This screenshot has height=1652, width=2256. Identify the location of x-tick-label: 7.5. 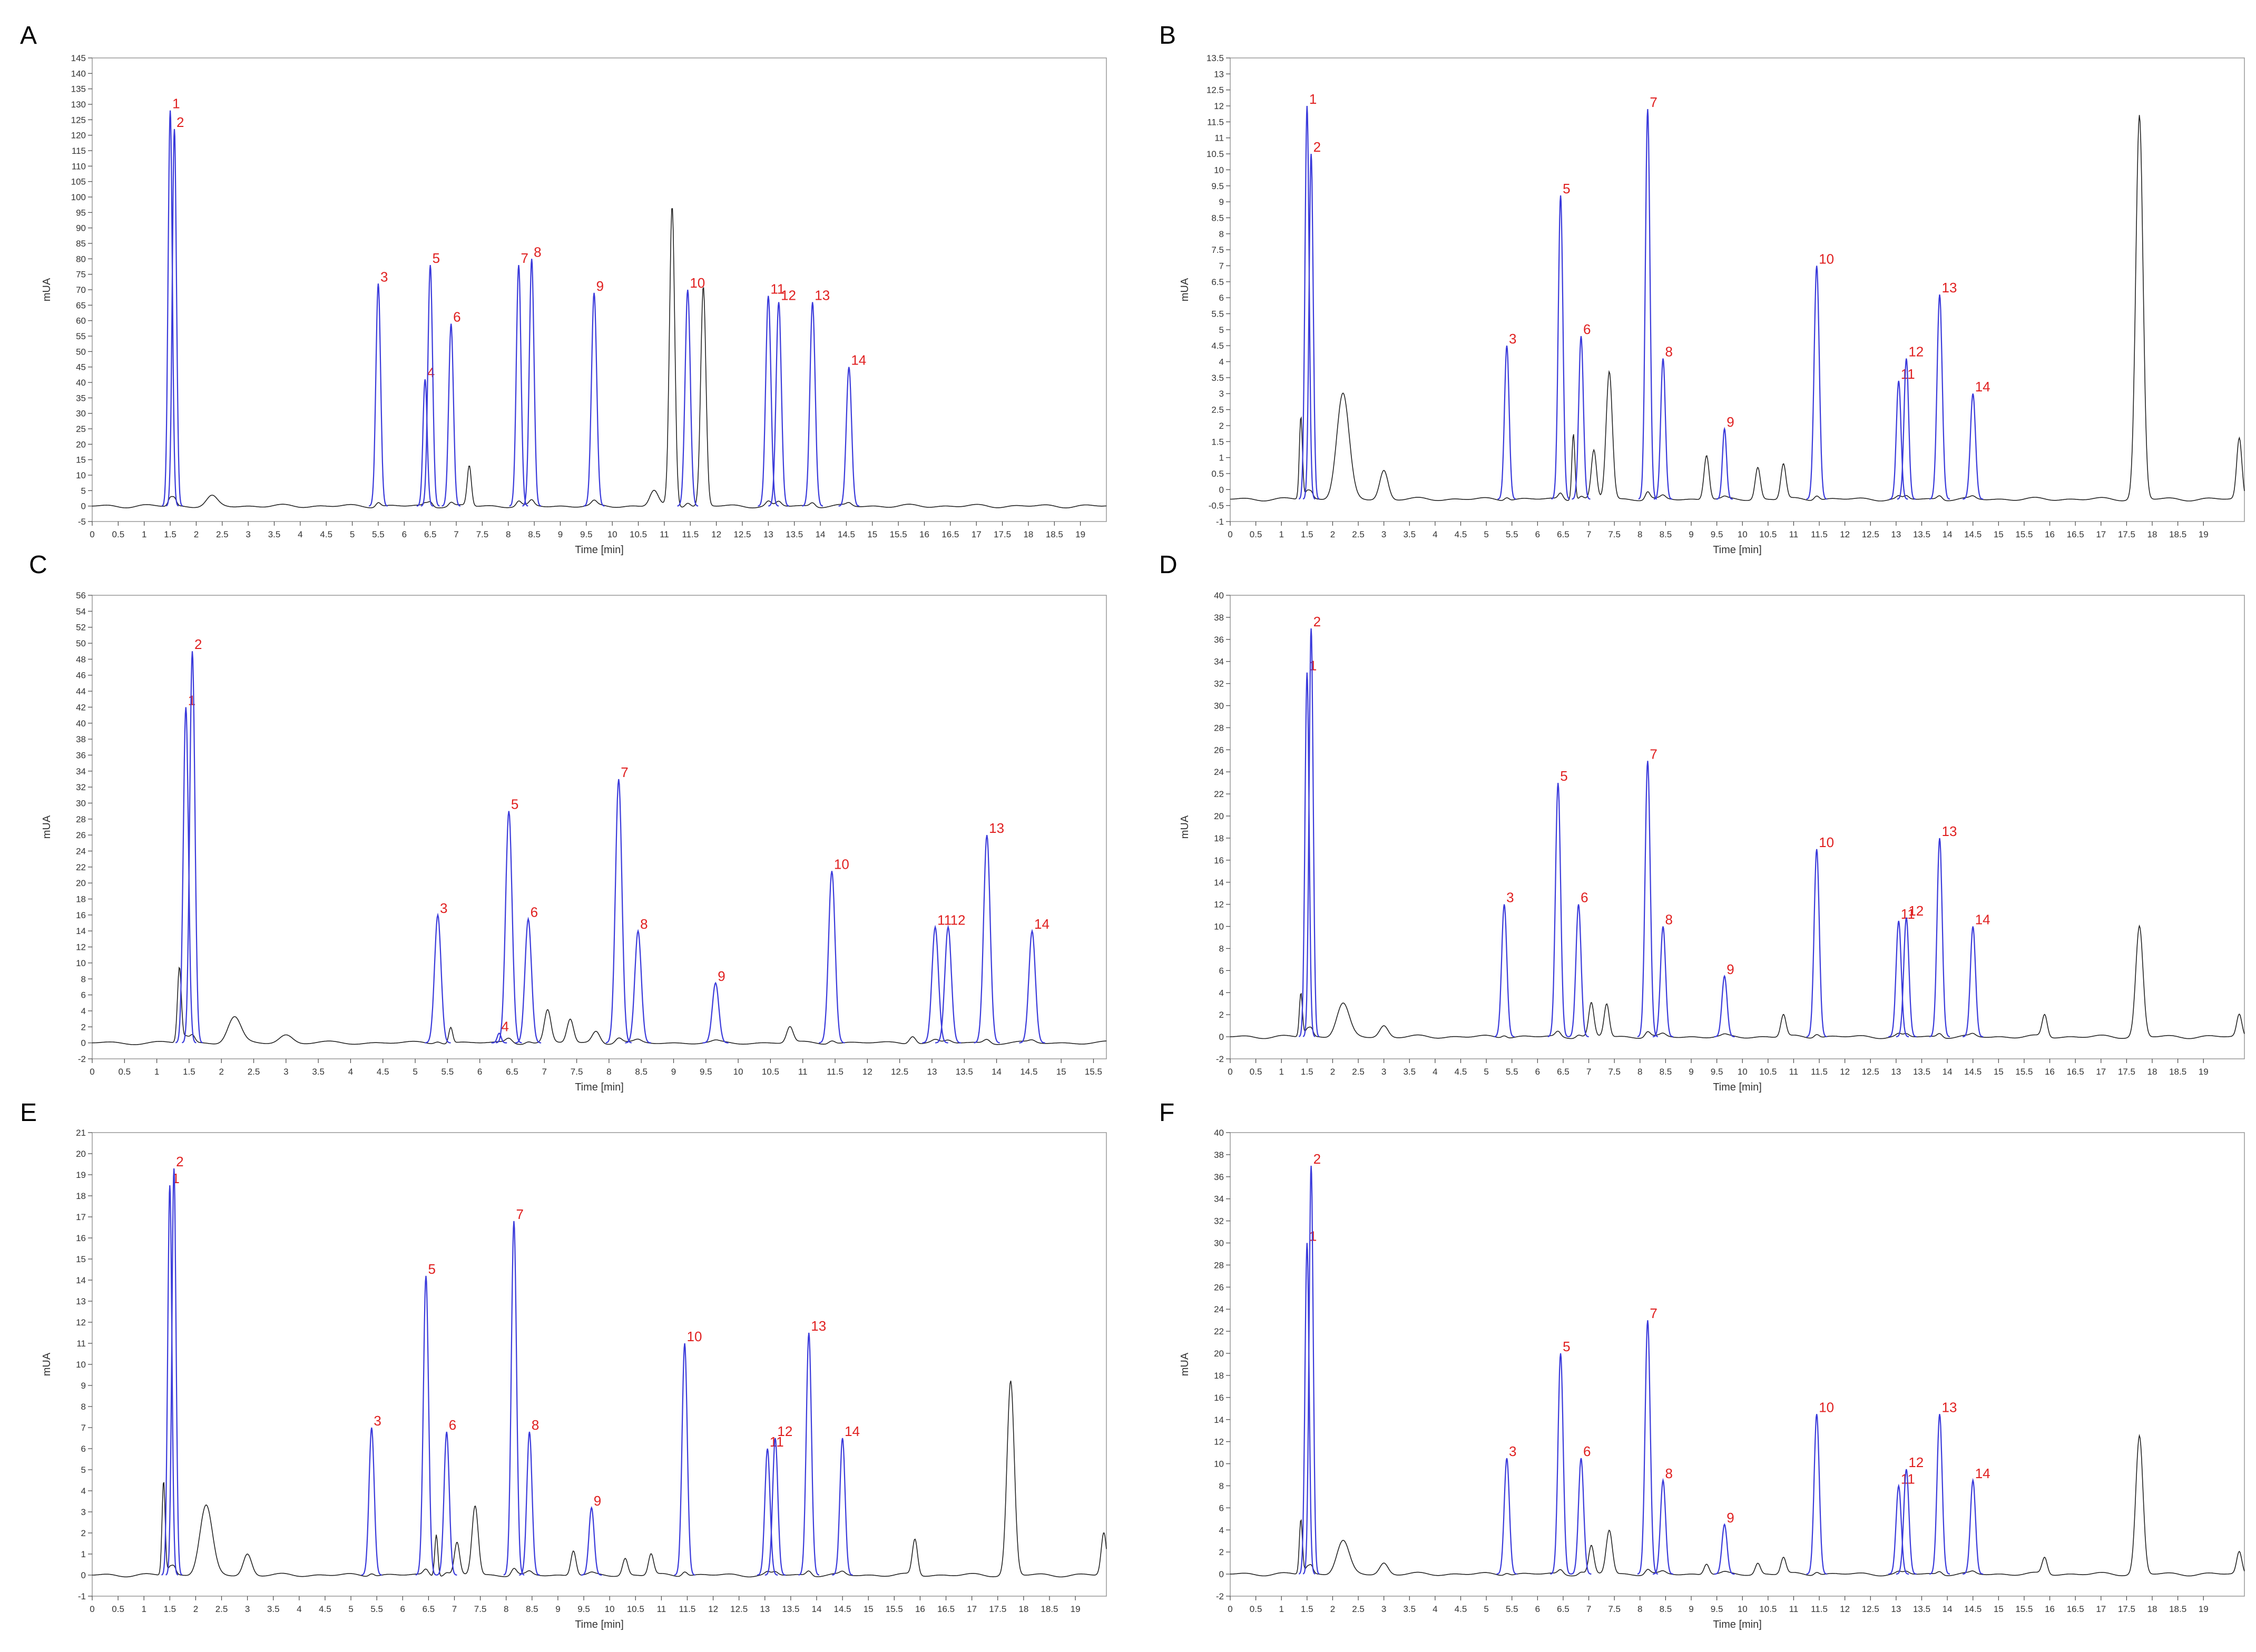
(1614, 1072).